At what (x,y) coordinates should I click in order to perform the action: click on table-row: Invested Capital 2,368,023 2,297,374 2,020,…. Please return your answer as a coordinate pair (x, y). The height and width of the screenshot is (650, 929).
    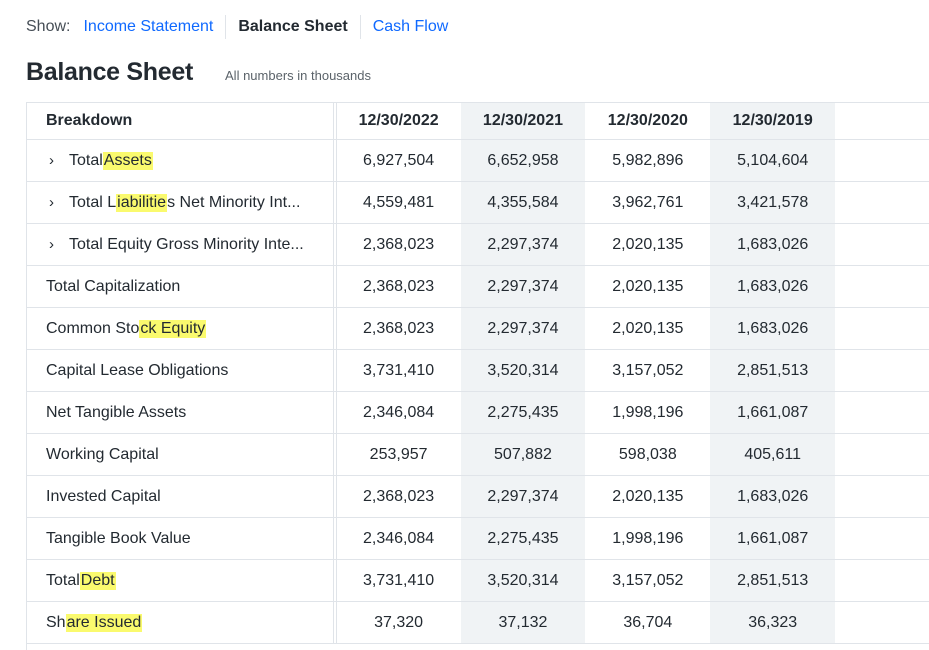
    Looking at the image, I should click on (478, 497).